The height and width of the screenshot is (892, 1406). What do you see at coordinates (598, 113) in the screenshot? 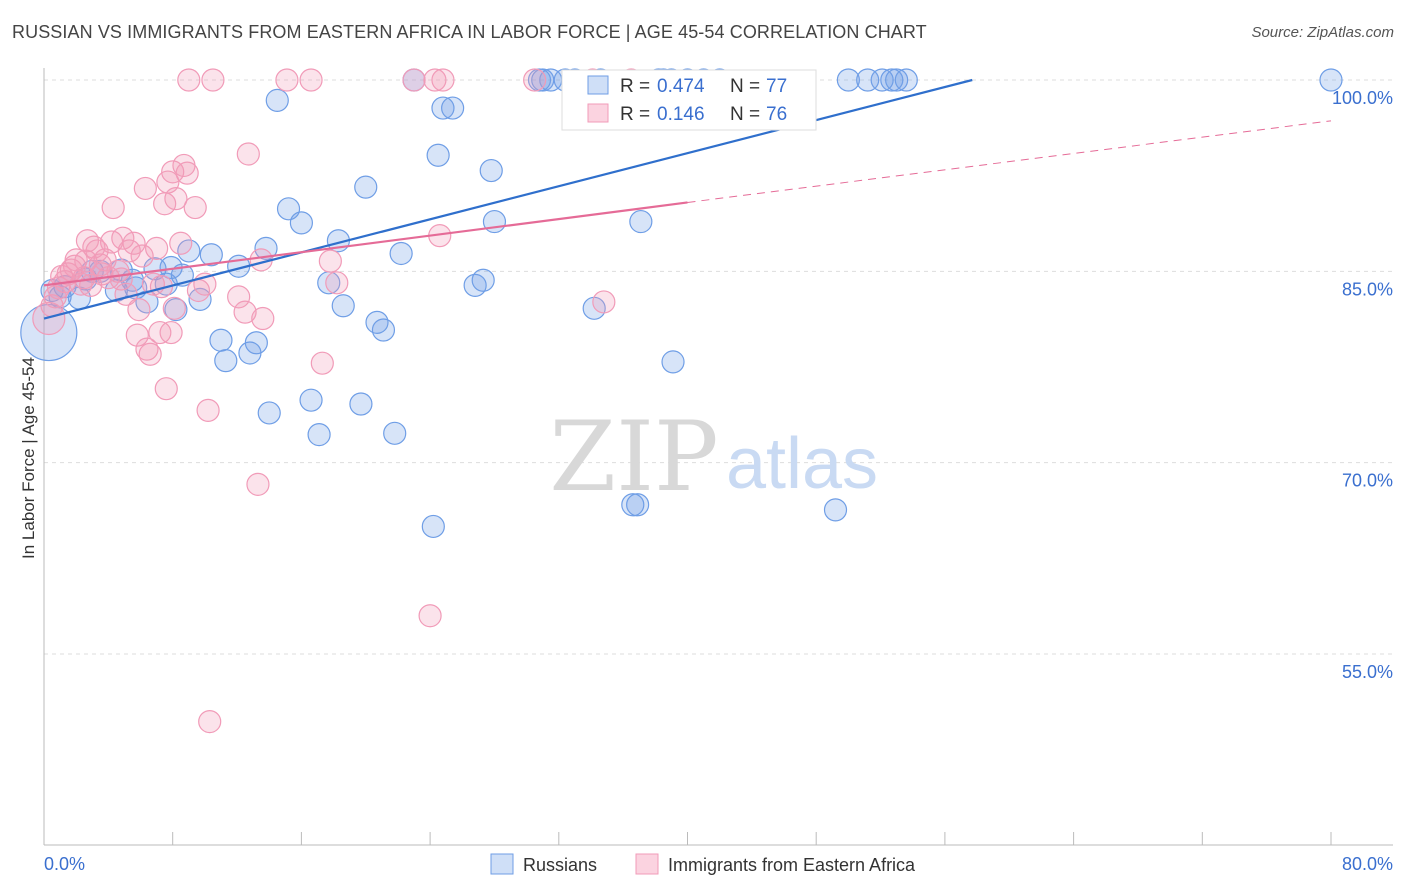
I see `legend-swatch-eastern-africa` at bounding box center [598, 113].